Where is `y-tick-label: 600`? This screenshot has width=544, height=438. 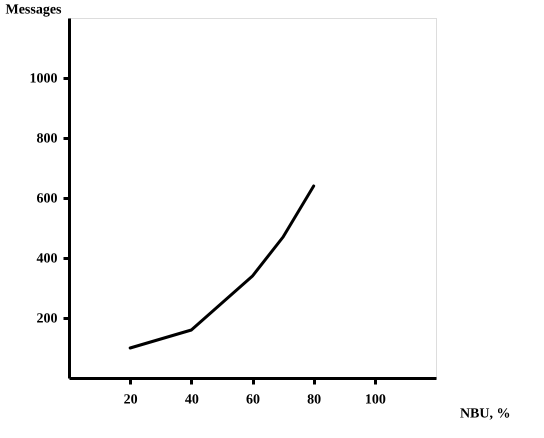
y-tick-label: 600 is located at coordinates (47, 199).